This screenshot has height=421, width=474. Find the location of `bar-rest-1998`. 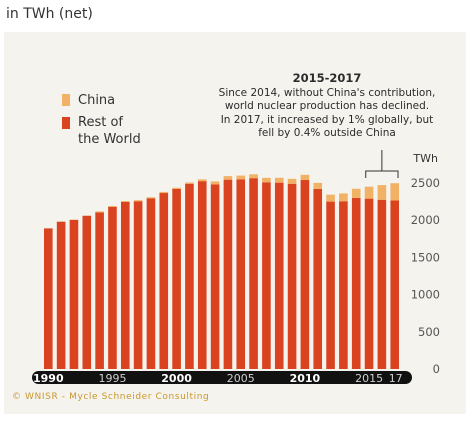

bar-rest-1998 is located at coordinates (151, 283).